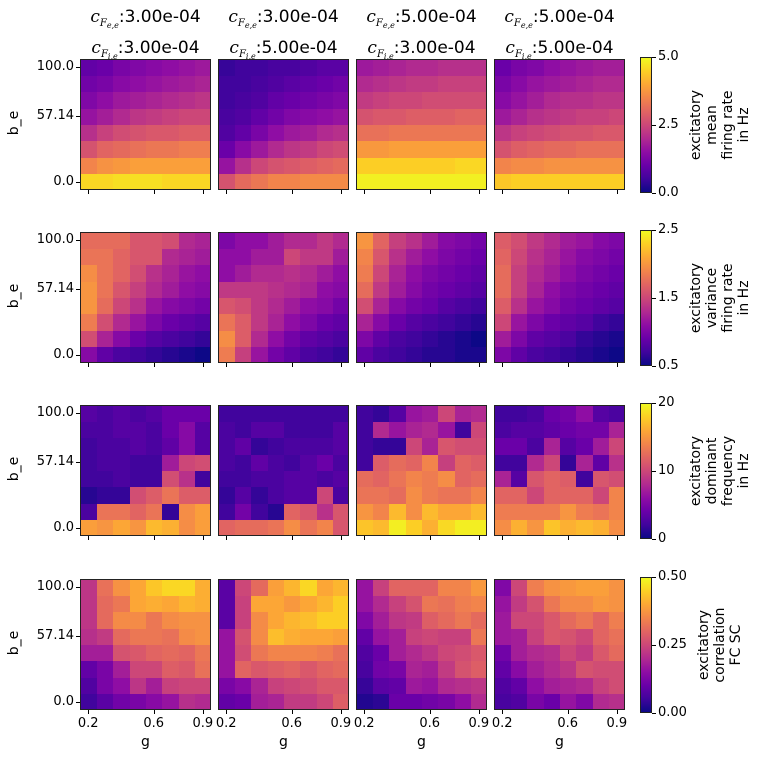 The height and width of the screenshot is (762, 762). Describe the element at coordinates (145, 742) in the screenshot. I see `x-axis-label: g` at that location.